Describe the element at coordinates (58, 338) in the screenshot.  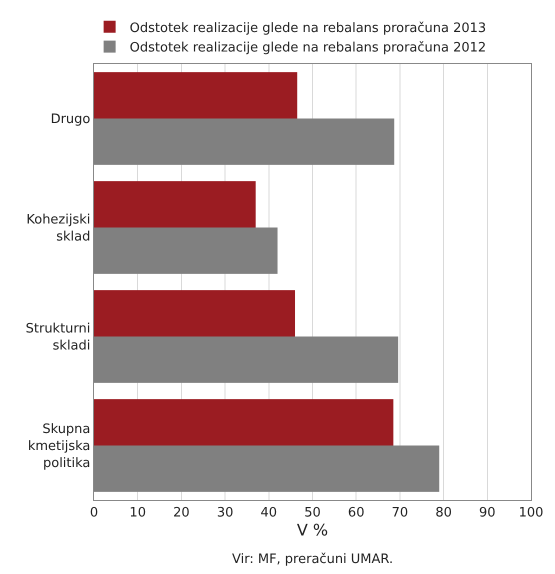
I see `y-tick-label: Strukturni skladi` at that location.